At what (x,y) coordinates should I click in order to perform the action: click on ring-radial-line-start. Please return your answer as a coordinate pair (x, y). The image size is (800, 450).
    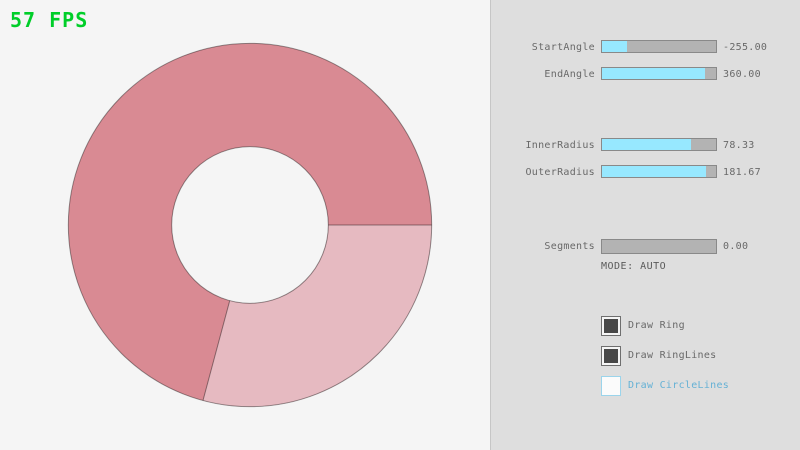
    Looking at the image, I should click on (216, 350).